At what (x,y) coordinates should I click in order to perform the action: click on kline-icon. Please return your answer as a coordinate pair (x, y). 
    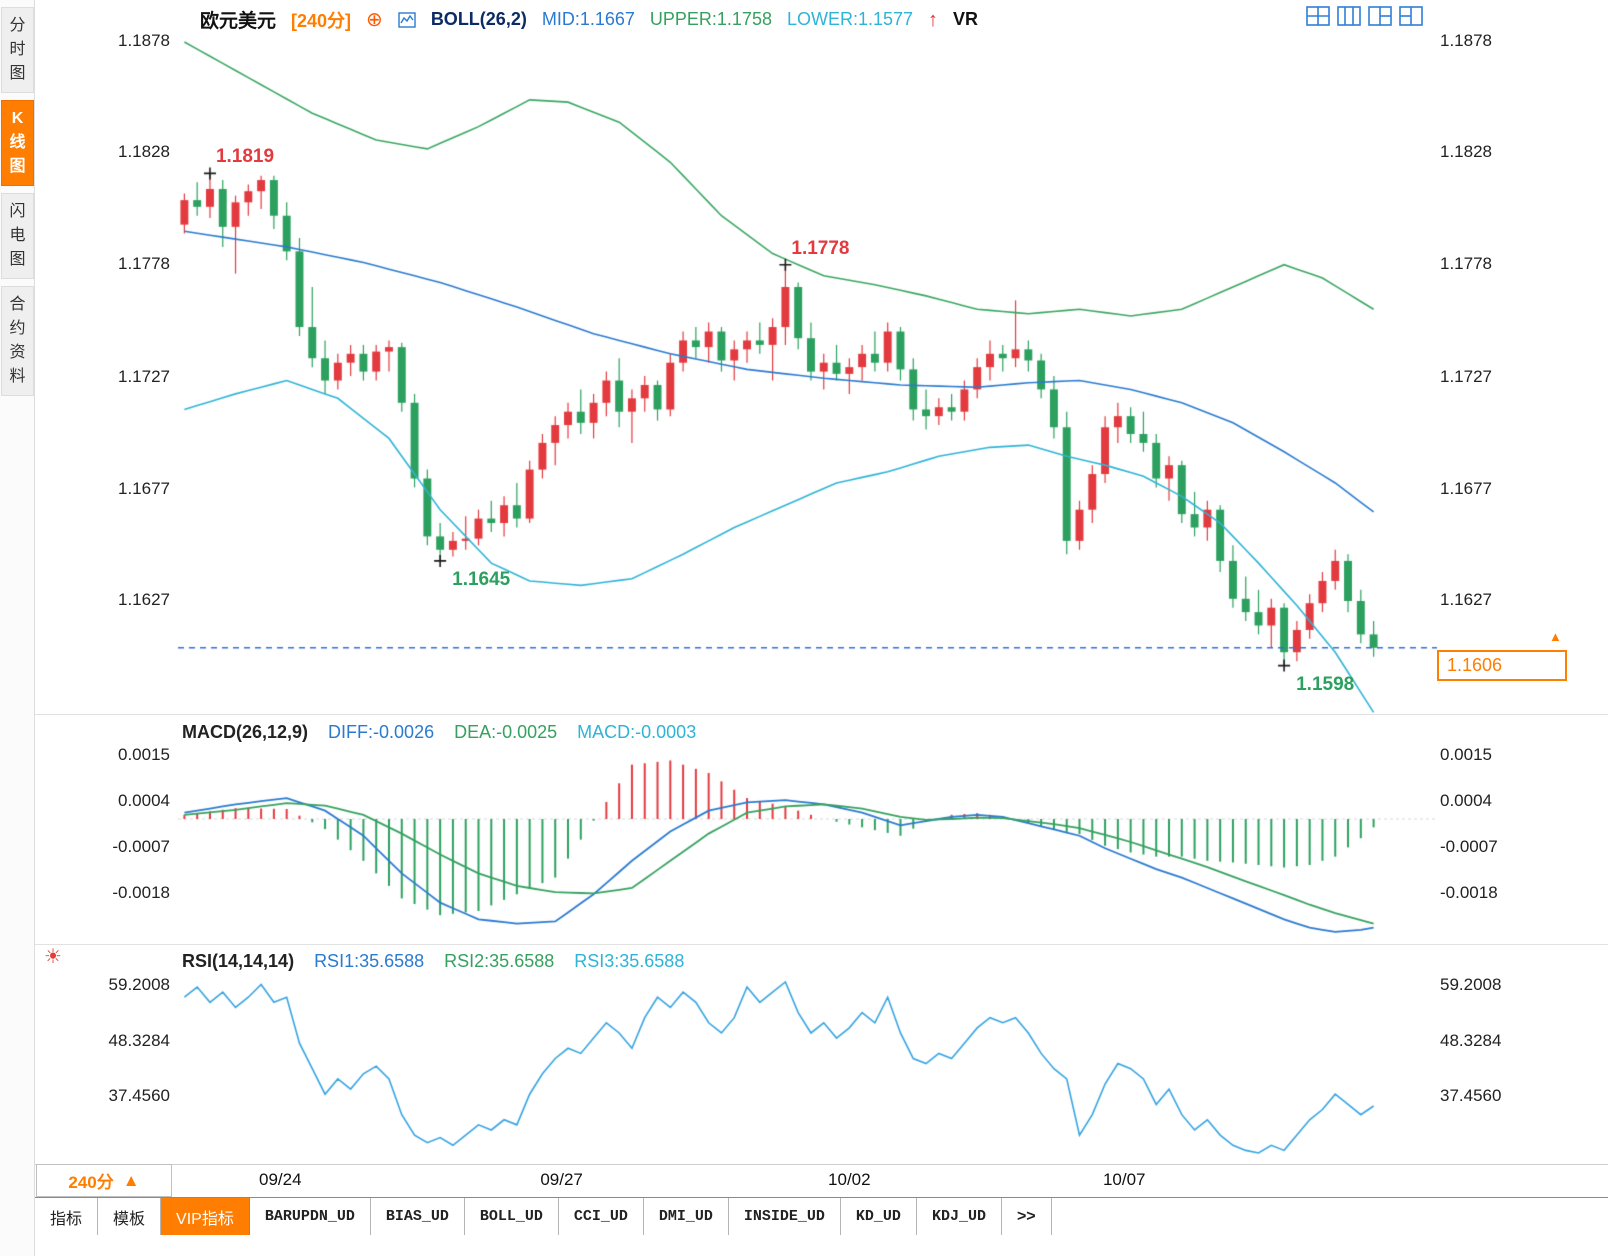
    Looking at the image, I should click on (407, 19).